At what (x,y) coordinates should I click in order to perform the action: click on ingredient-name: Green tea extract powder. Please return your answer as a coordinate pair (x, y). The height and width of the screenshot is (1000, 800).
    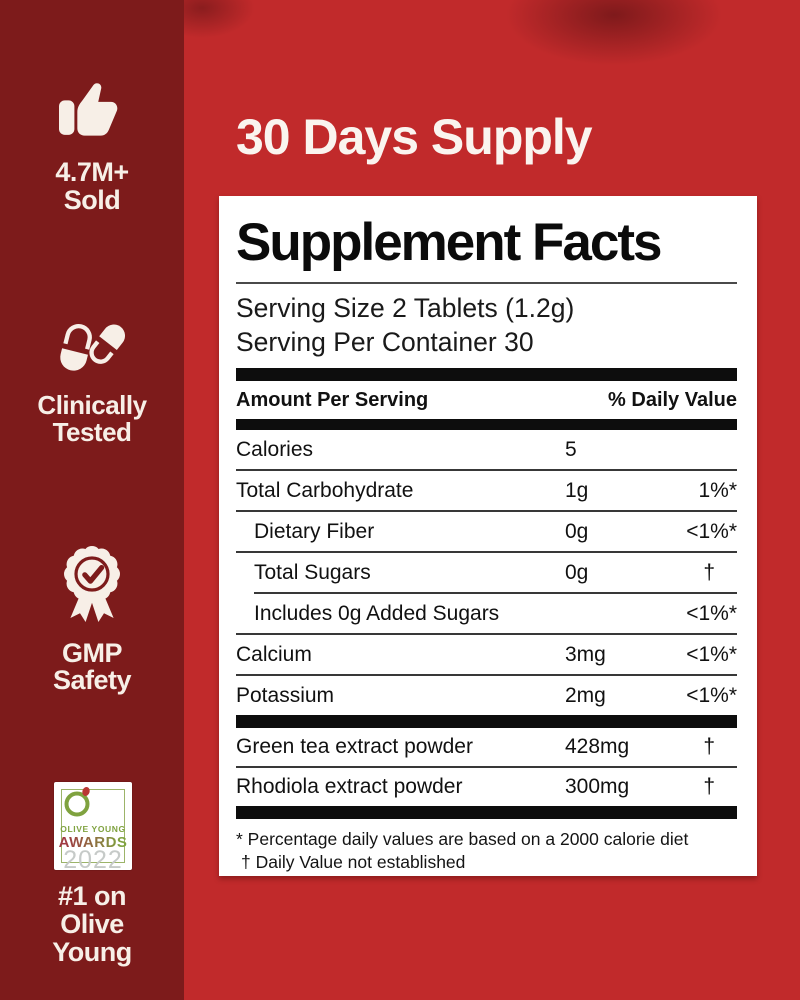
    Looking at the image, I should click on (354, 746).